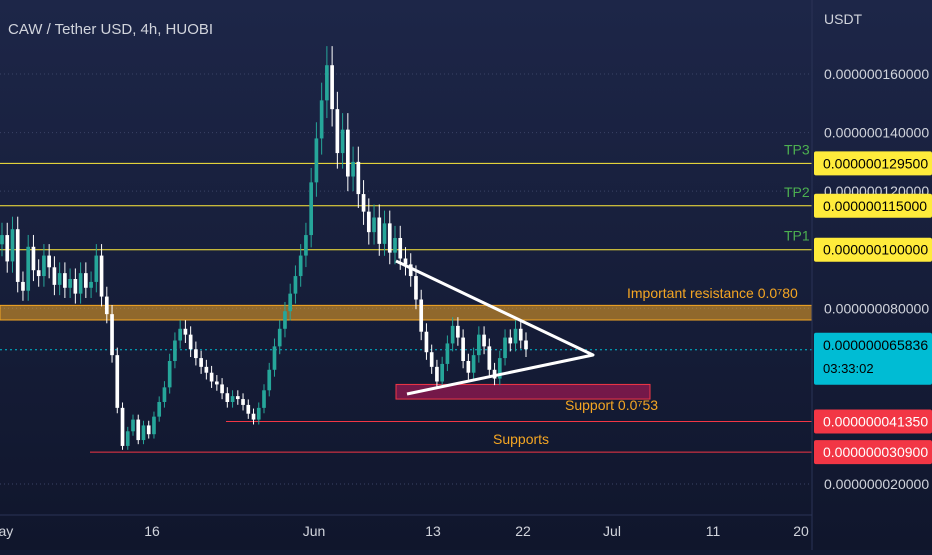  I want to click on triangle-pattern, so click(495, 327).